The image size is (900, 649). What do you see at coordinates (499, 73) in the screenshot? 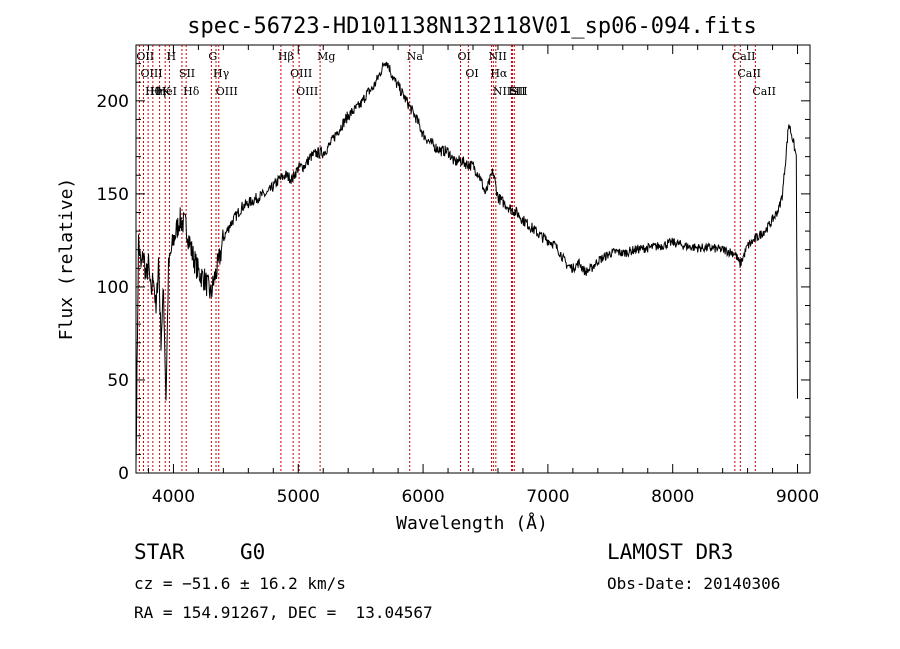
I see `spectral-line-label: Hα` at bounding box center [499, 73].